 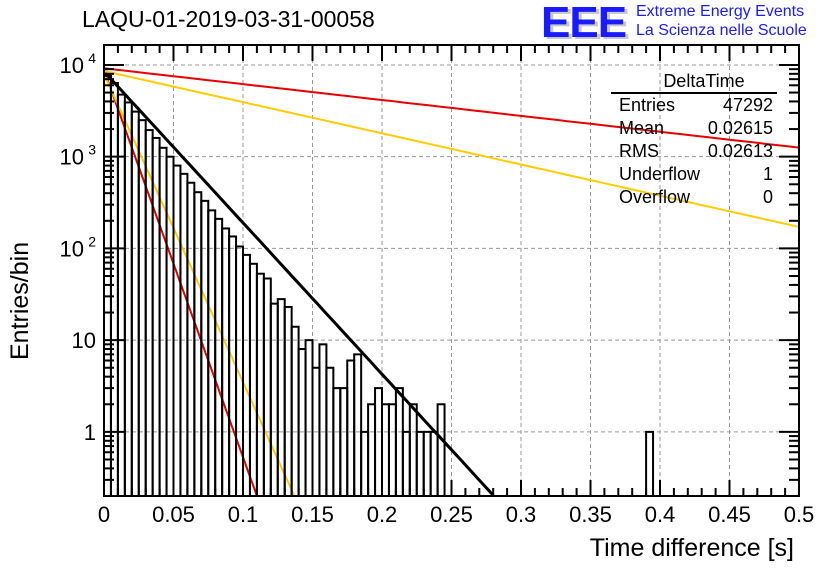 What do you see at coordinates (382, 514) in the screenshot?
I see `x-tick-label: 0.2` at bounding box center [382, 514].